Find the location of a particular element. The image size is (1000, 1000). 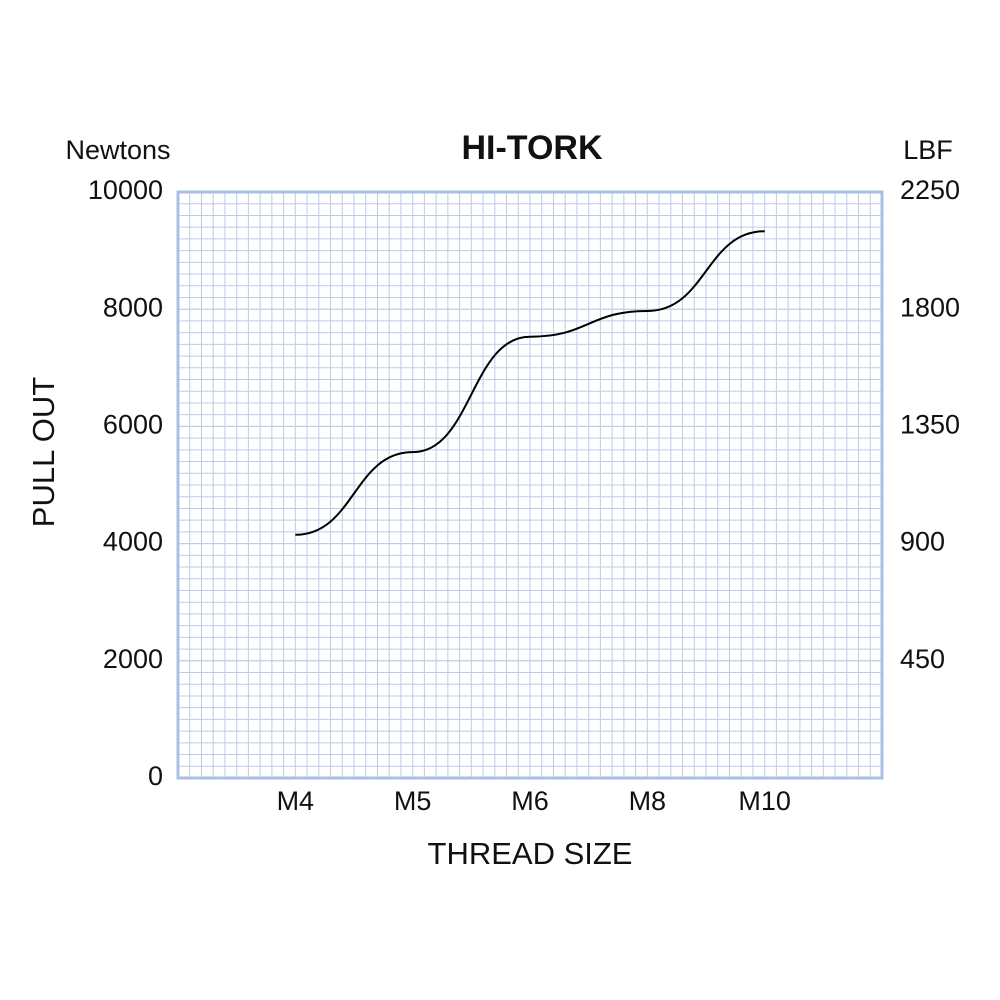

y2-tick-label: 450 is located at coordinates (922, 659).